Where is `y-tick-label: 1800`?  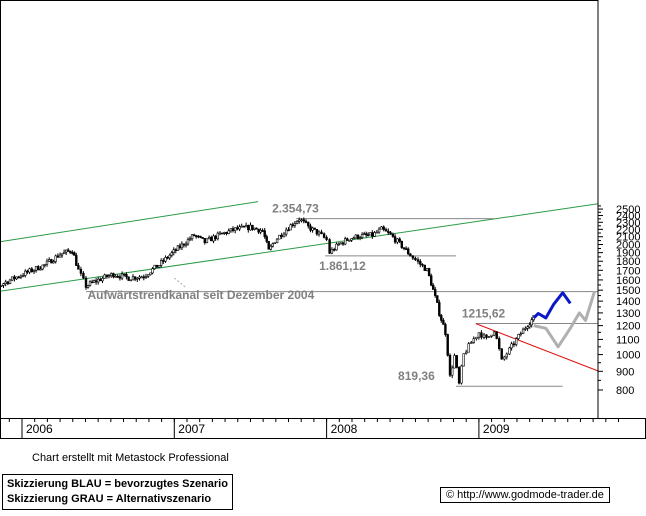
y-tick-label: 1800 is located at coordinates (628, 262).